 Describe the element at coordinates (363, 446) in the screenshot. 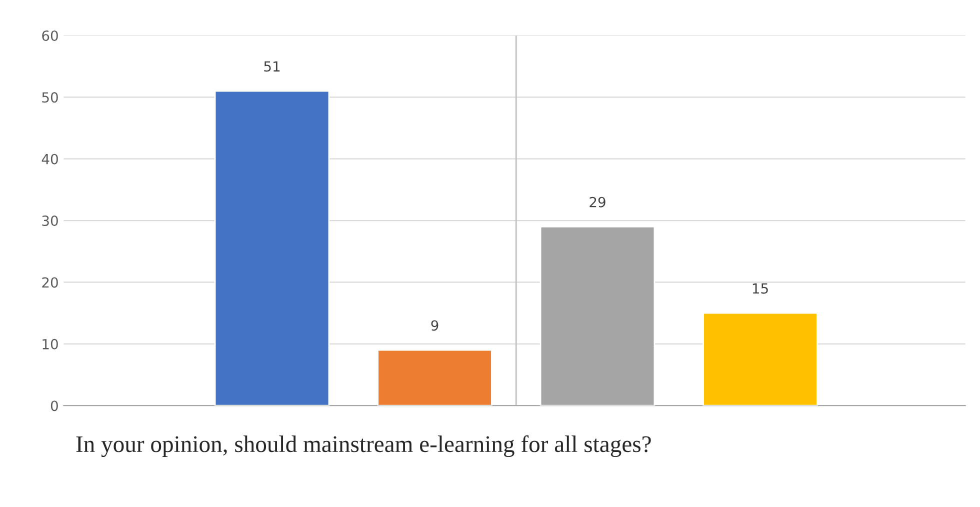

I see `text: In your opinion, should mainstream e-learning for all stages?` at that location.